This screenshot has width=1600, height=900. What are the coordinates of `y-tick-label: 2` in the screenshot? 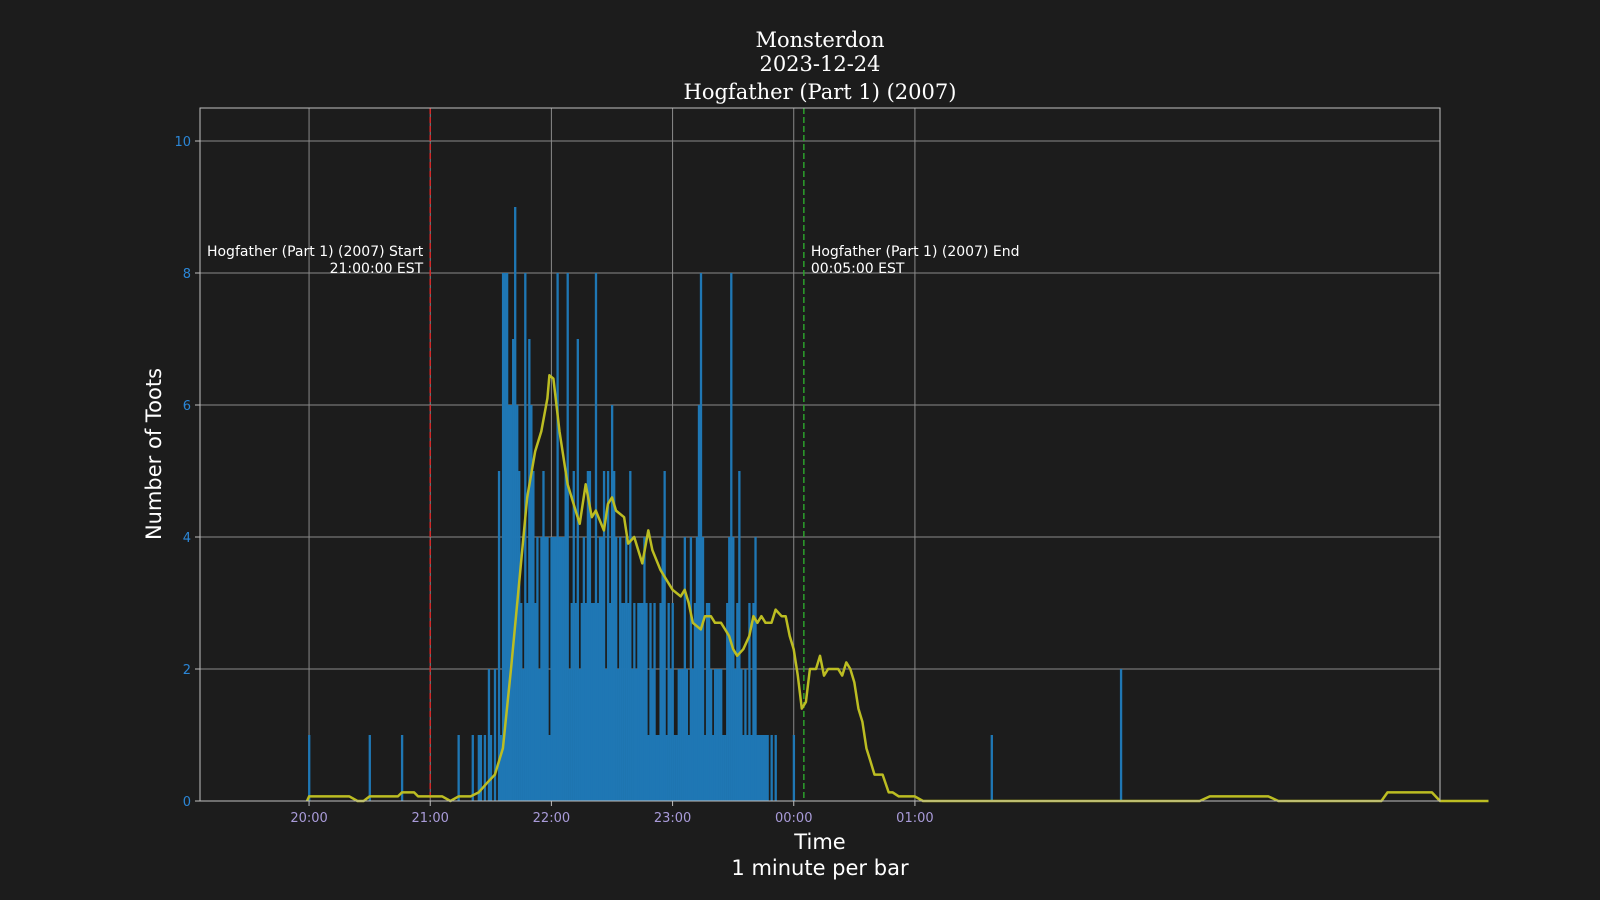 It's located at (187, 670).